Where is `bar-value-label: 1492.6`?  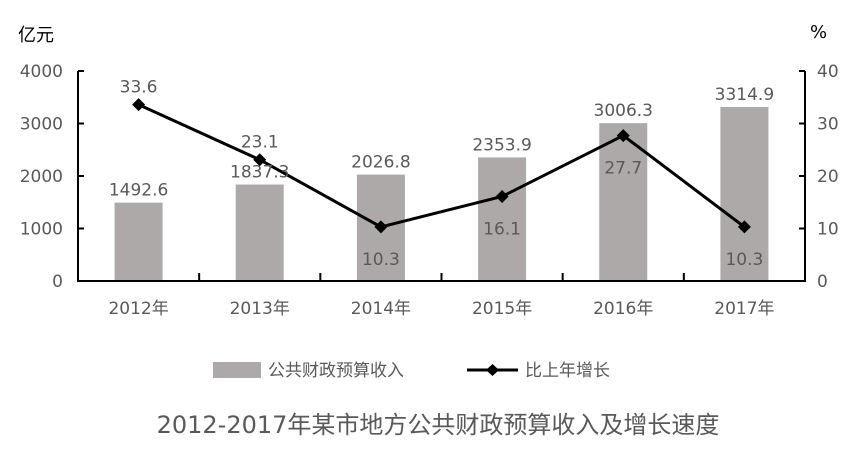
bar-value-label: 1492.6 is located at coordinates (138, 191).